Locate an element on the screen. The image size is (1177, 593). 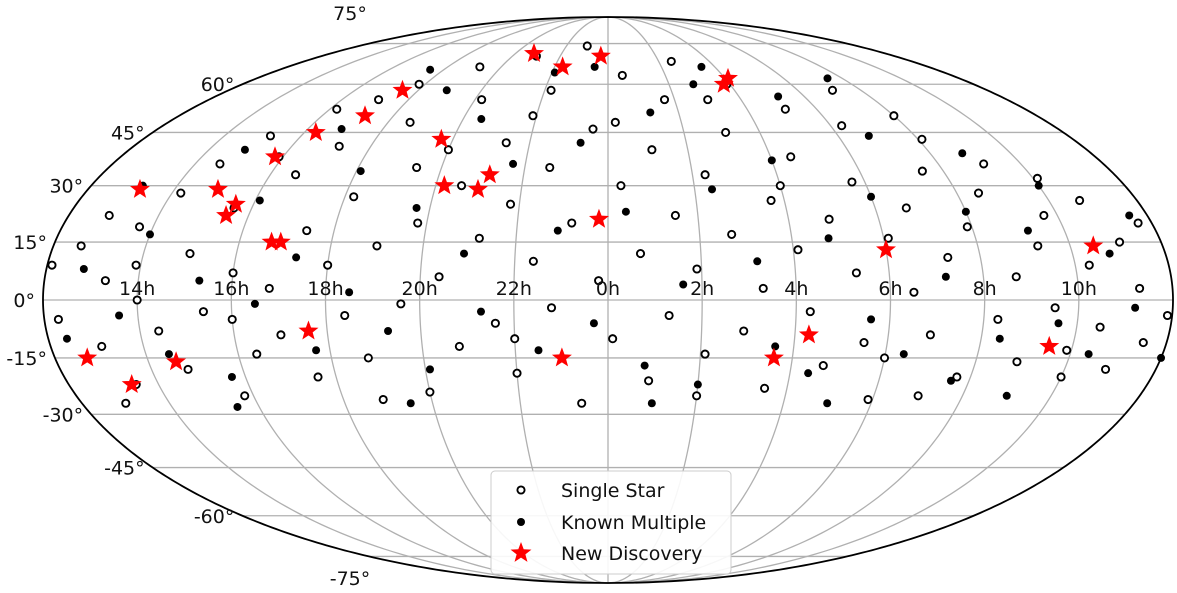
legend-multiple-label: Known Multiple is located at coordinates (633, 523).